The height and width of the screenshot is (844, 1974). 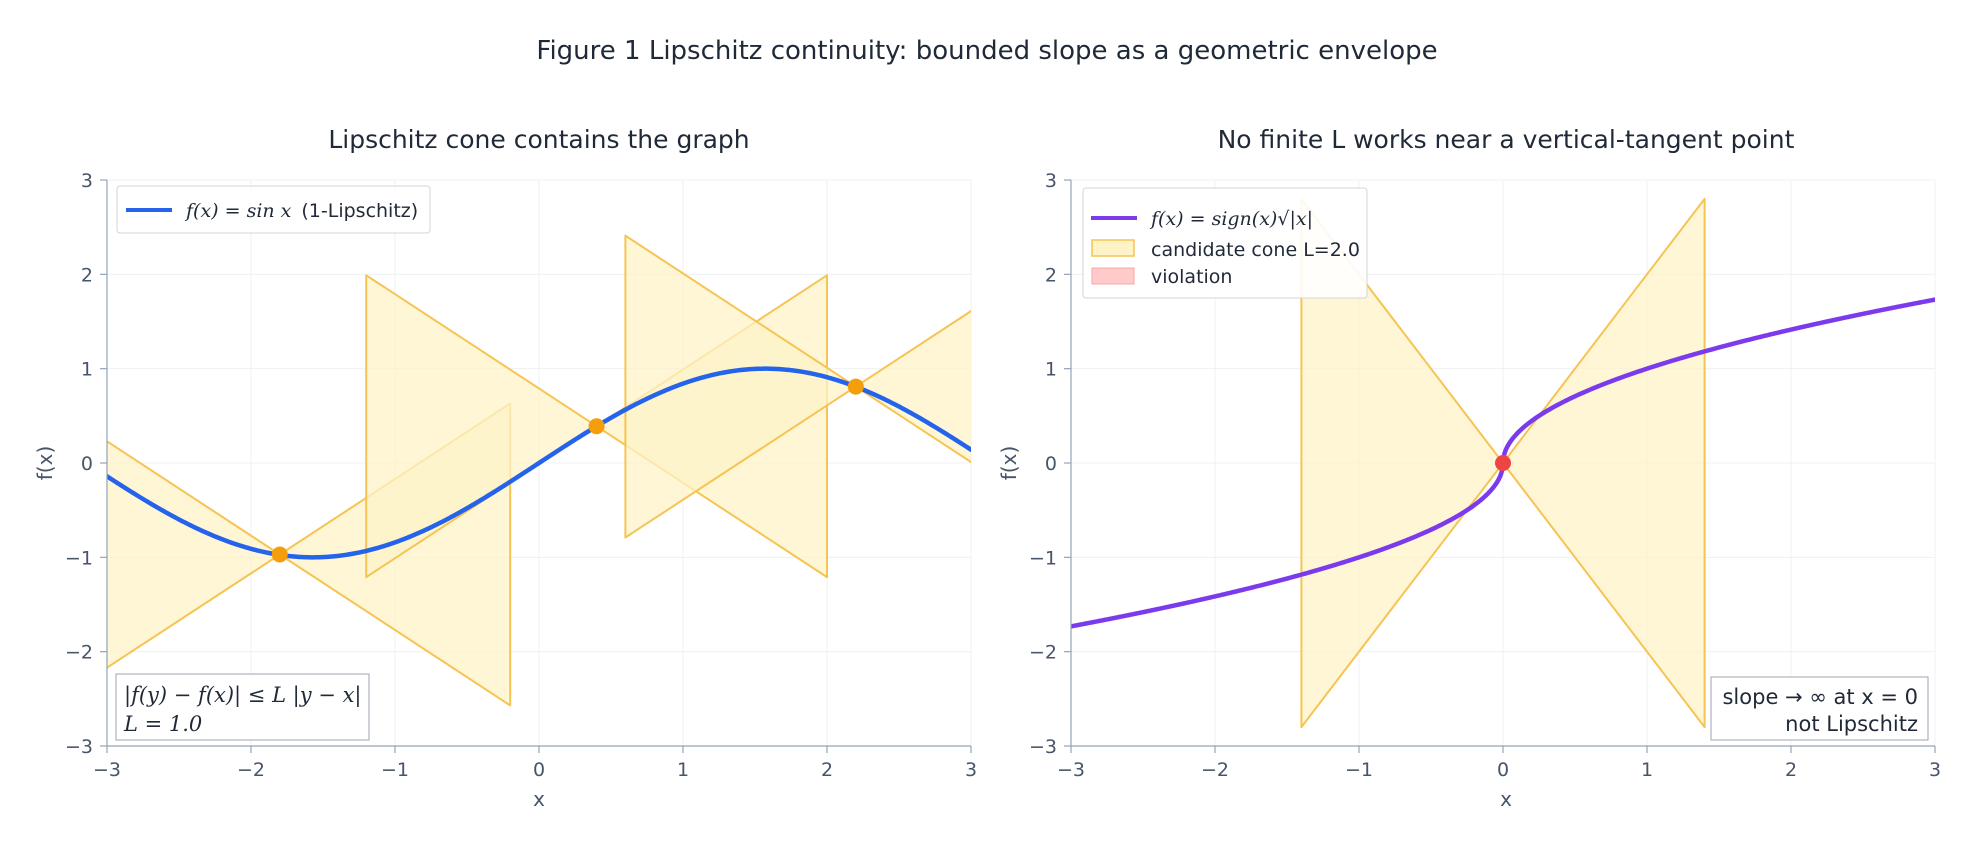 What do you see at coordinates (1231, 219) in the screenshot?
I see `legend-label: f(x) = sign(x)√|x|` at bounding box center [1231, 219].